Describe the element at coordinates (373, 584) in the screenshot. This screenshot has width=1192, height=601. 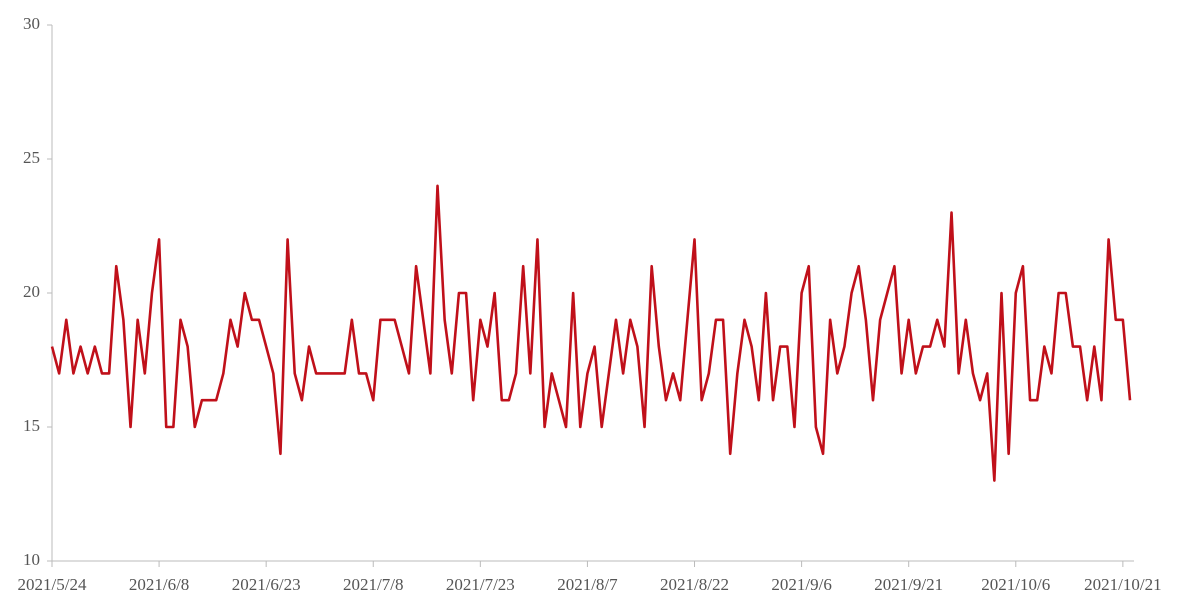
I see `x-tick-label: 2021/7/8` at that location.